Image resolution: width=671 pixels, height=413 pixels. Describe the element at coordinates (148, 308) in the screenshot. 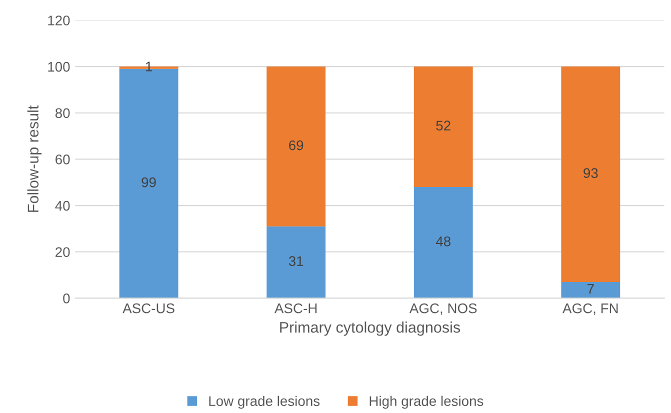

I see `x-tick-label: ASC-US` at that location.